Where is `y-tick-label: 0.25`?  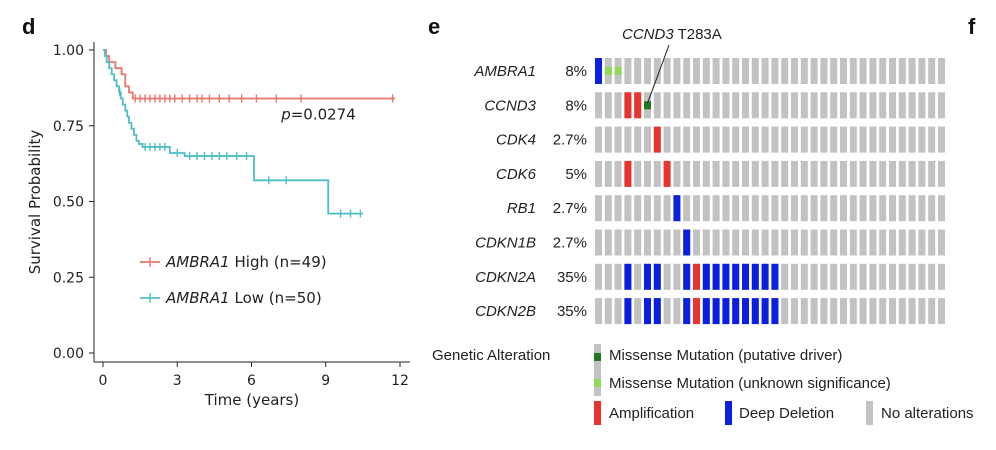 y-tick-label: 0.25 is located at coordinates (68, 278).